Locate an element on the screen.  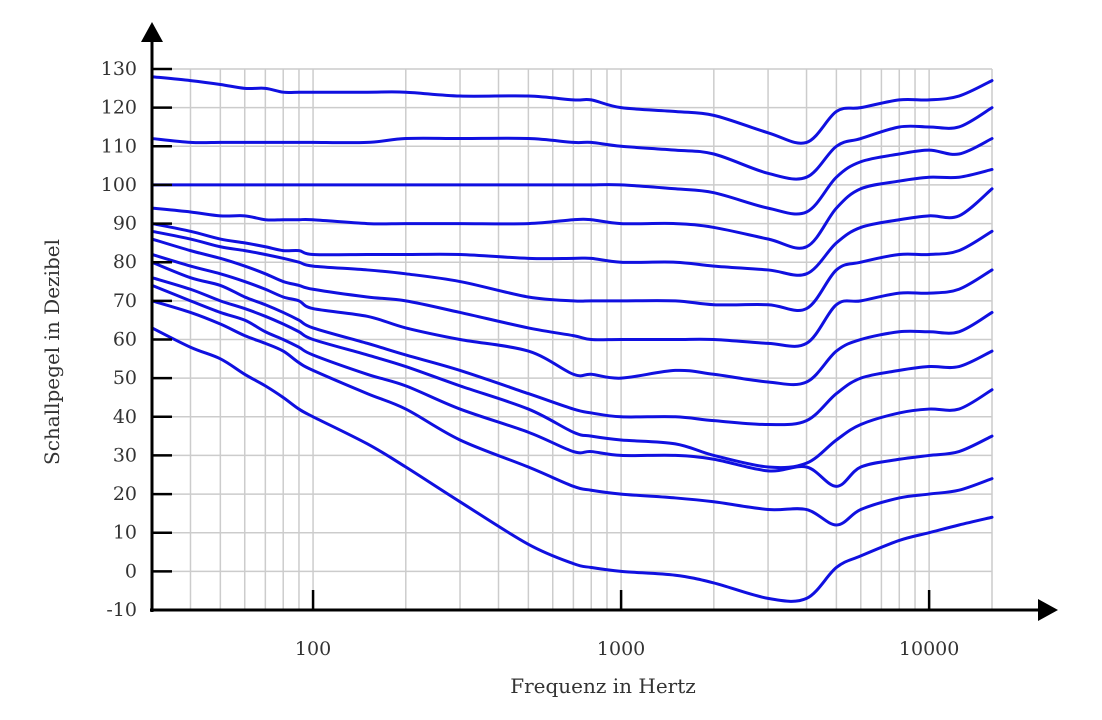
x-axis-title: Frequenz in Hertz is located at coordinates (603, 686).